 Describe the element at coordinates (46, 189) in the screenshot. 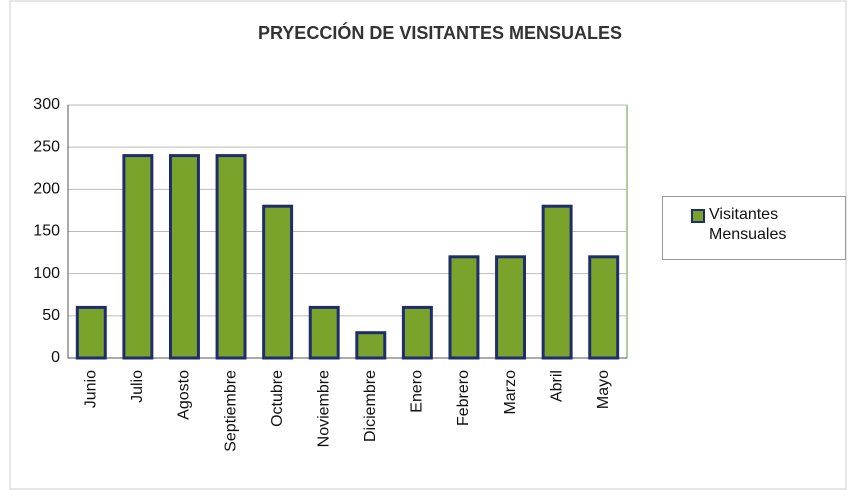

I see `y-tick-label: 200` at that location.